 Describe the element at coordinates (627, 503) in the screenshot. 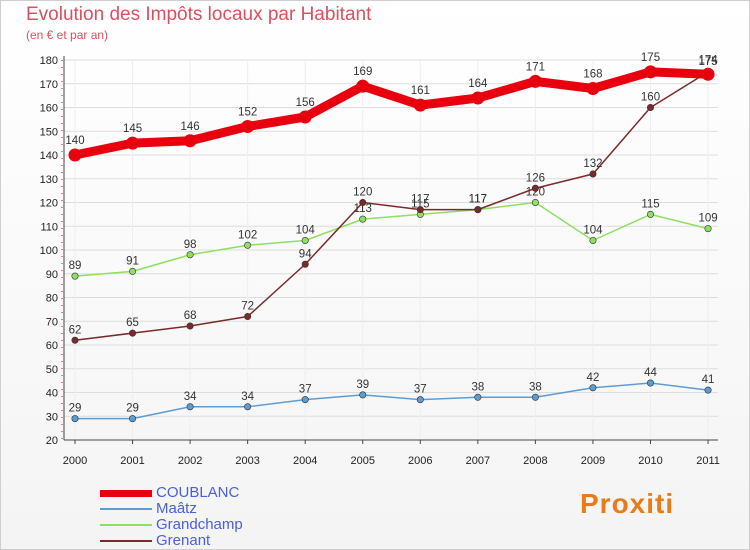

I see `proxiti-logo: Proxiti` at that location.